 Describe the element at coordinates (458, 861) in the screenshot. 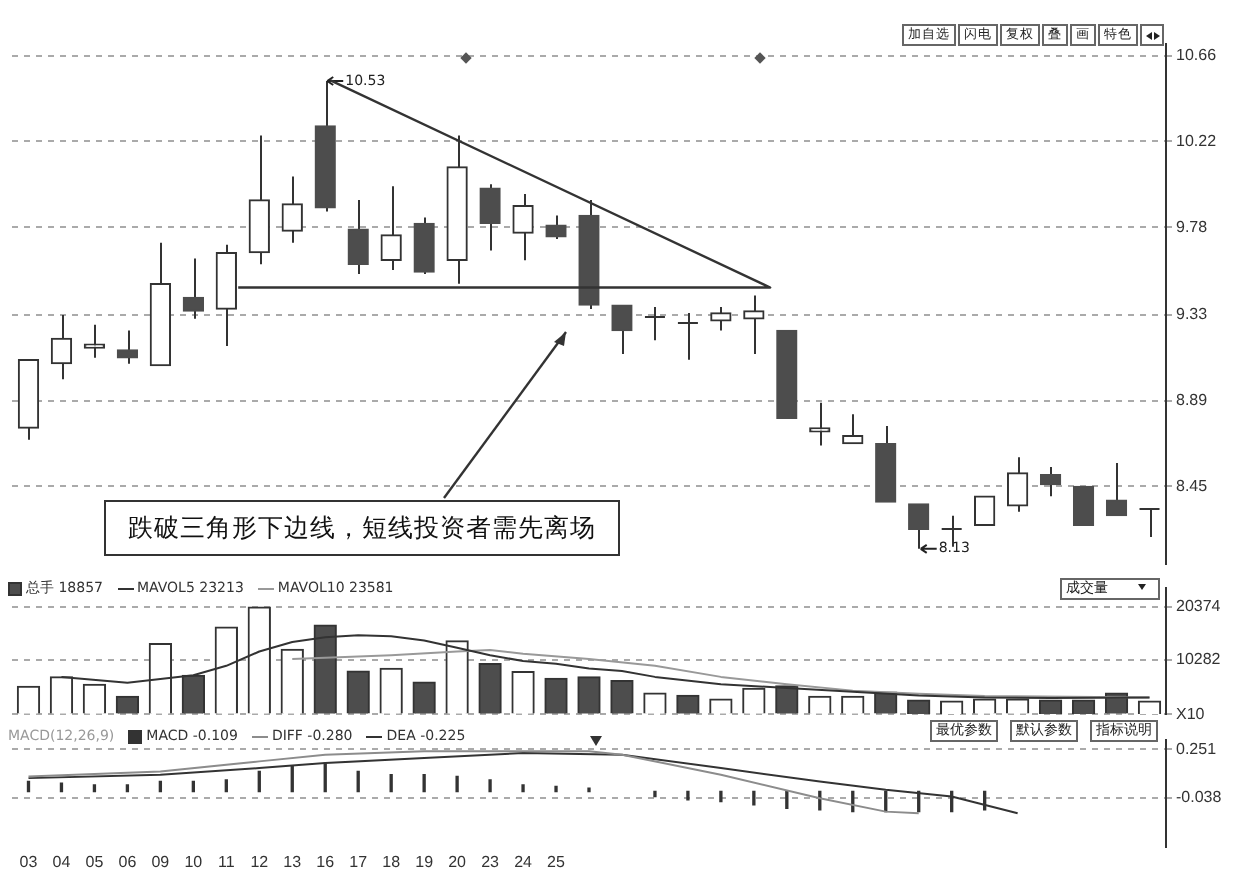

I see `x-tick-label: 20` at that location.